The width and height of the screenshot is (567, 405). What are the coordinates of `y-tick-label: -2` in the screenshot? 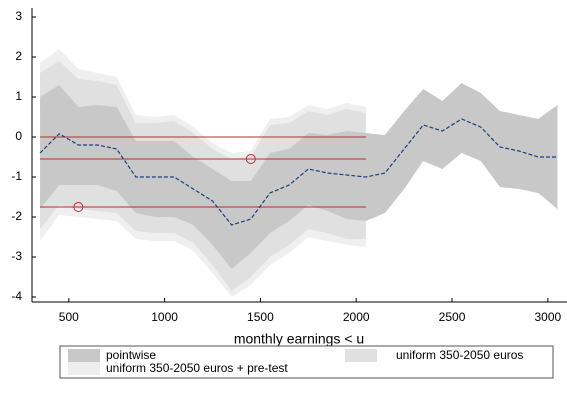 It's located at (16, 216).